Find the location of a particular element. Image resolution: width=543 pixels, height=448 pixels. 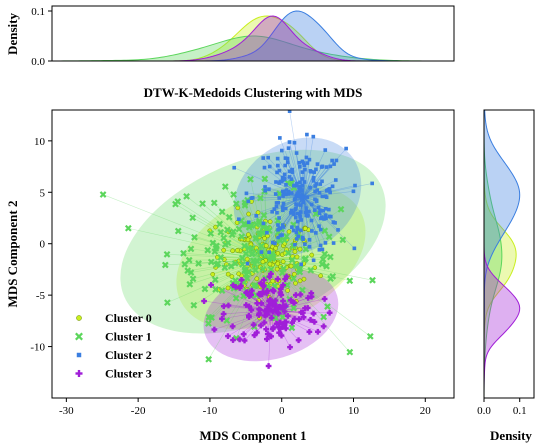

x-tick-label: 0 is located at coordinates (282, 411).